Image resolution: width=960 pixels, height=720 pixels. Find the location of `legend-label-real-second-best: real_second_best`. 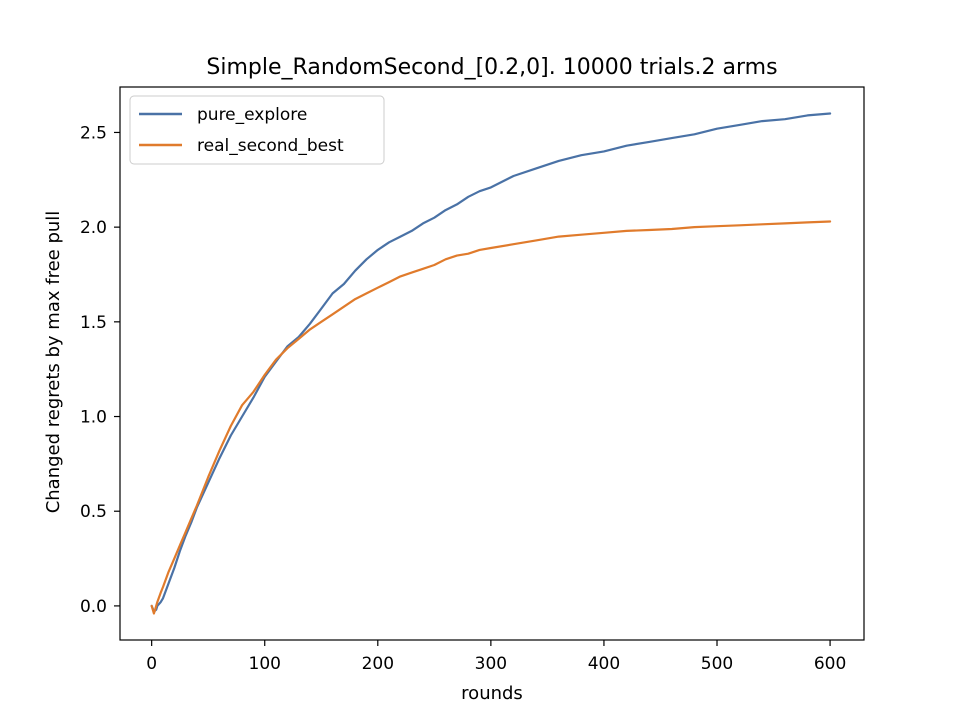

legend-label-real-second-best: real_second_best is located at coordinates (270, 146).